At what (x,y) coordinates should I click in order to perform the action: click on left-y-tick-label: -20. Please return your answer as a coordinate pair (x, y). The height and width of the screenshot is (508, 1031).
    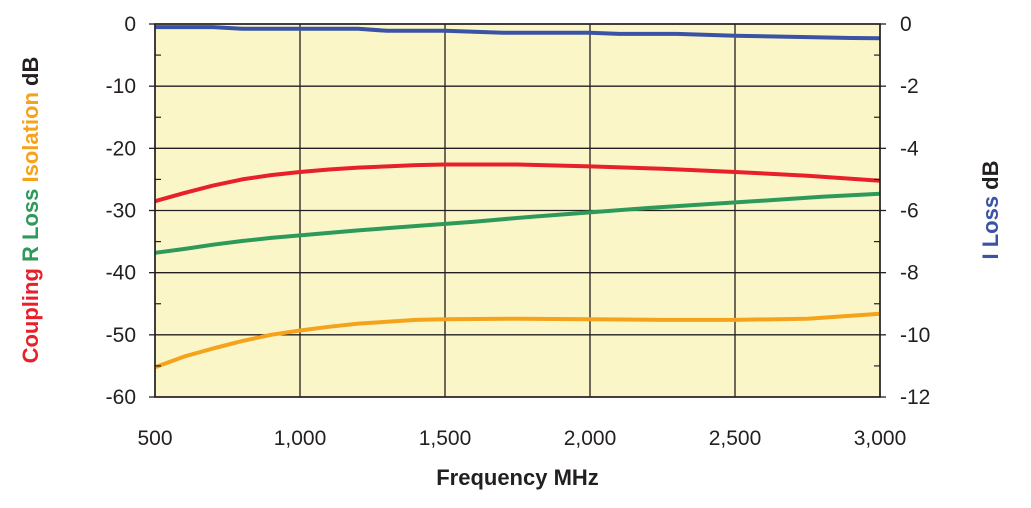
    Looking at the image, I should click on (121, 148).